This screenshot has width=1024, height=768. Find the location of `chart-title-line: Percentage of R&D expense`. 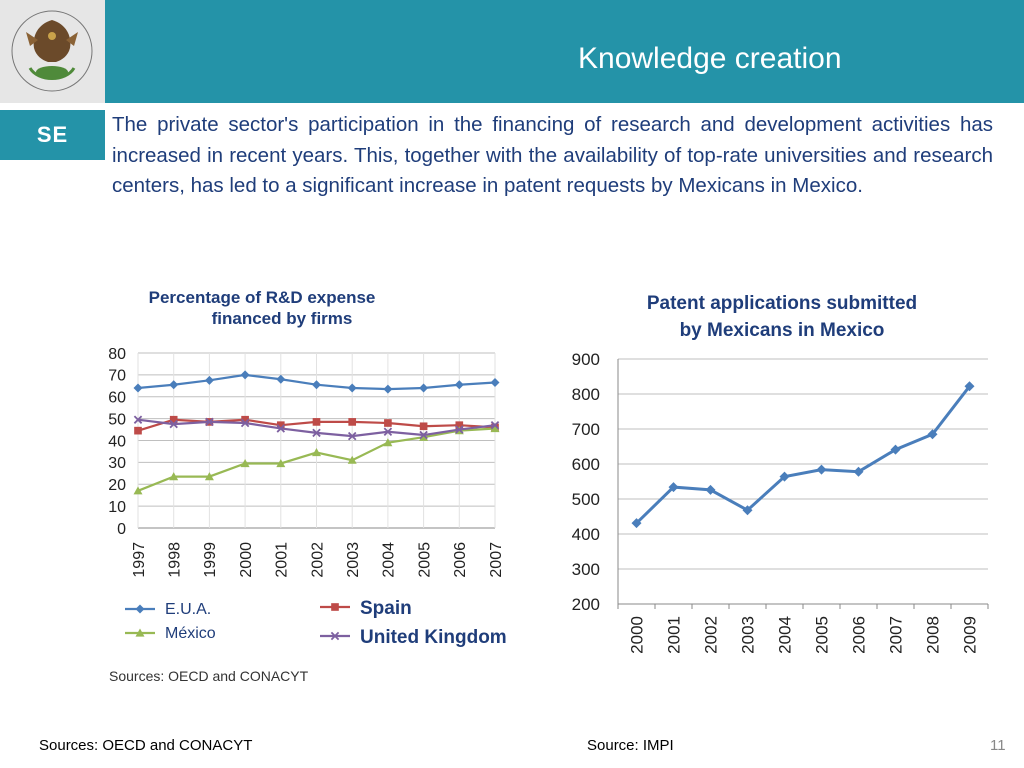

chart-title-line: Percentage of R&D expense is located at coordinates (262, 297).